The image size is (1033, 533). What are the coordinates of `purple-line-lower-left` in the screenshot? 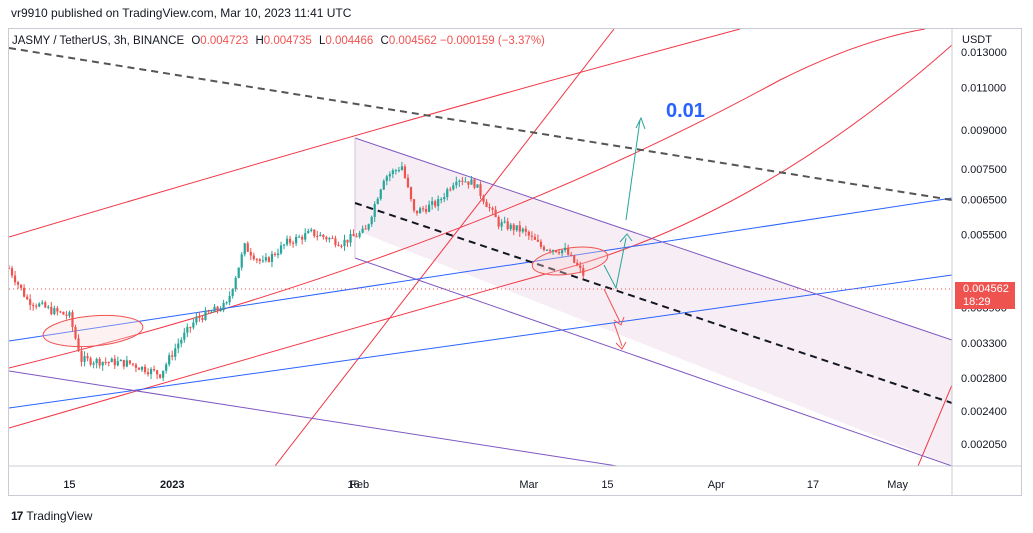 It's located at (319, 419).